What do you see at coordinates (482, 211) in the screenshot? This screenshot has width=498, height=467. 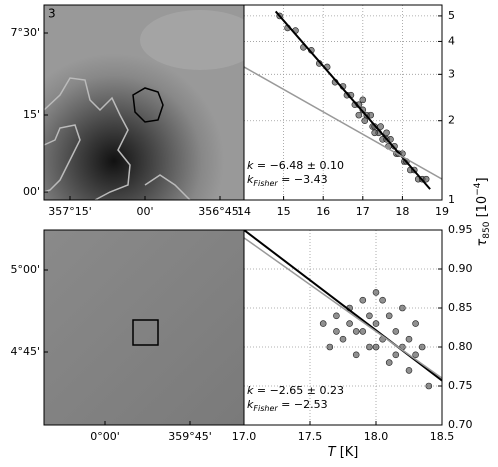 I see `y-axis-label: τ850 [10−4]` at bounding box center [482, 211].